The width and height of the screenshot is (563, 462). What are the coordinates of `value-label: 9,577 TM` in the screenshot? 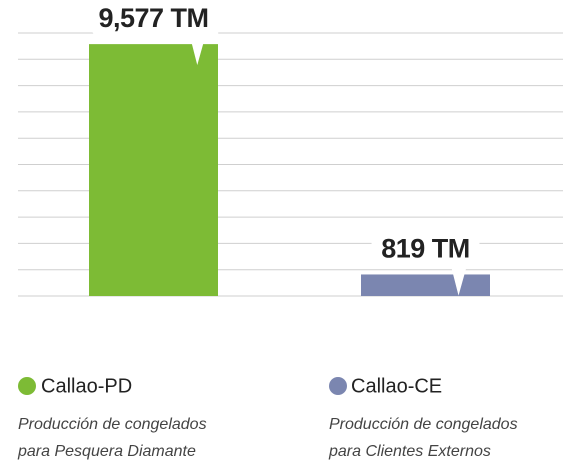 It's located at (153, 18).